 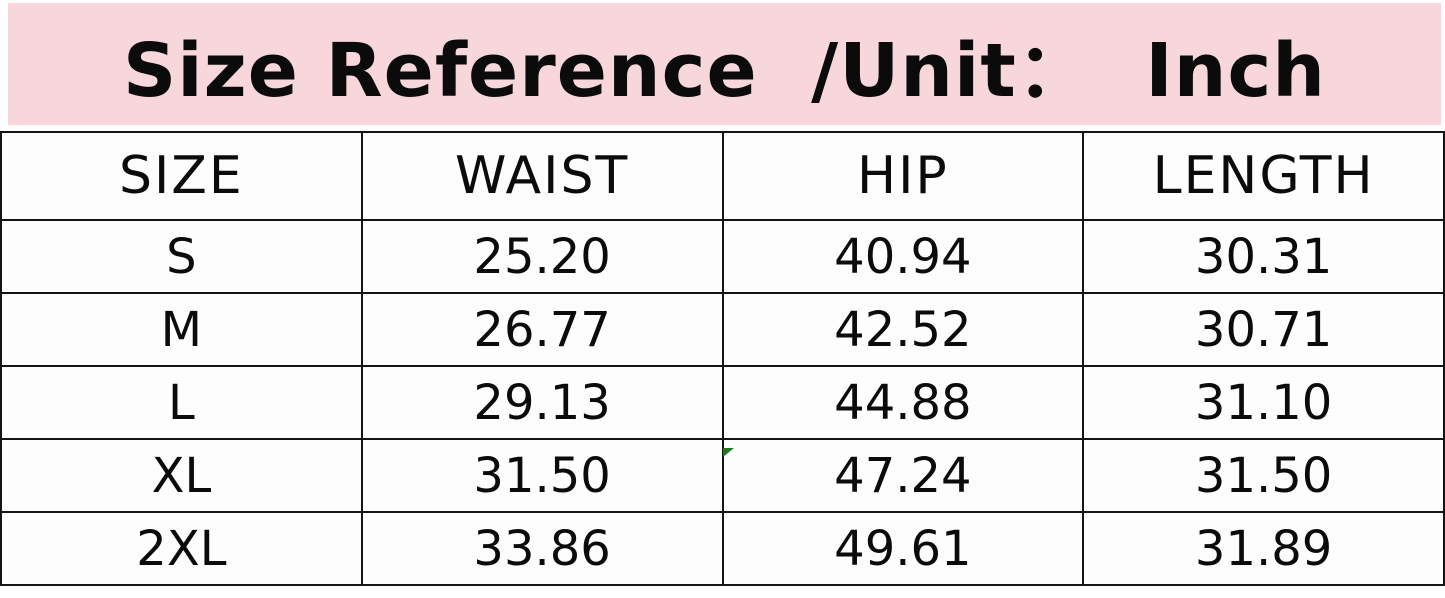 What do you see at coordinates (181, 176) in the screenshot?
I see `column-header-size: SIZE` at bounding box center [181, 176].